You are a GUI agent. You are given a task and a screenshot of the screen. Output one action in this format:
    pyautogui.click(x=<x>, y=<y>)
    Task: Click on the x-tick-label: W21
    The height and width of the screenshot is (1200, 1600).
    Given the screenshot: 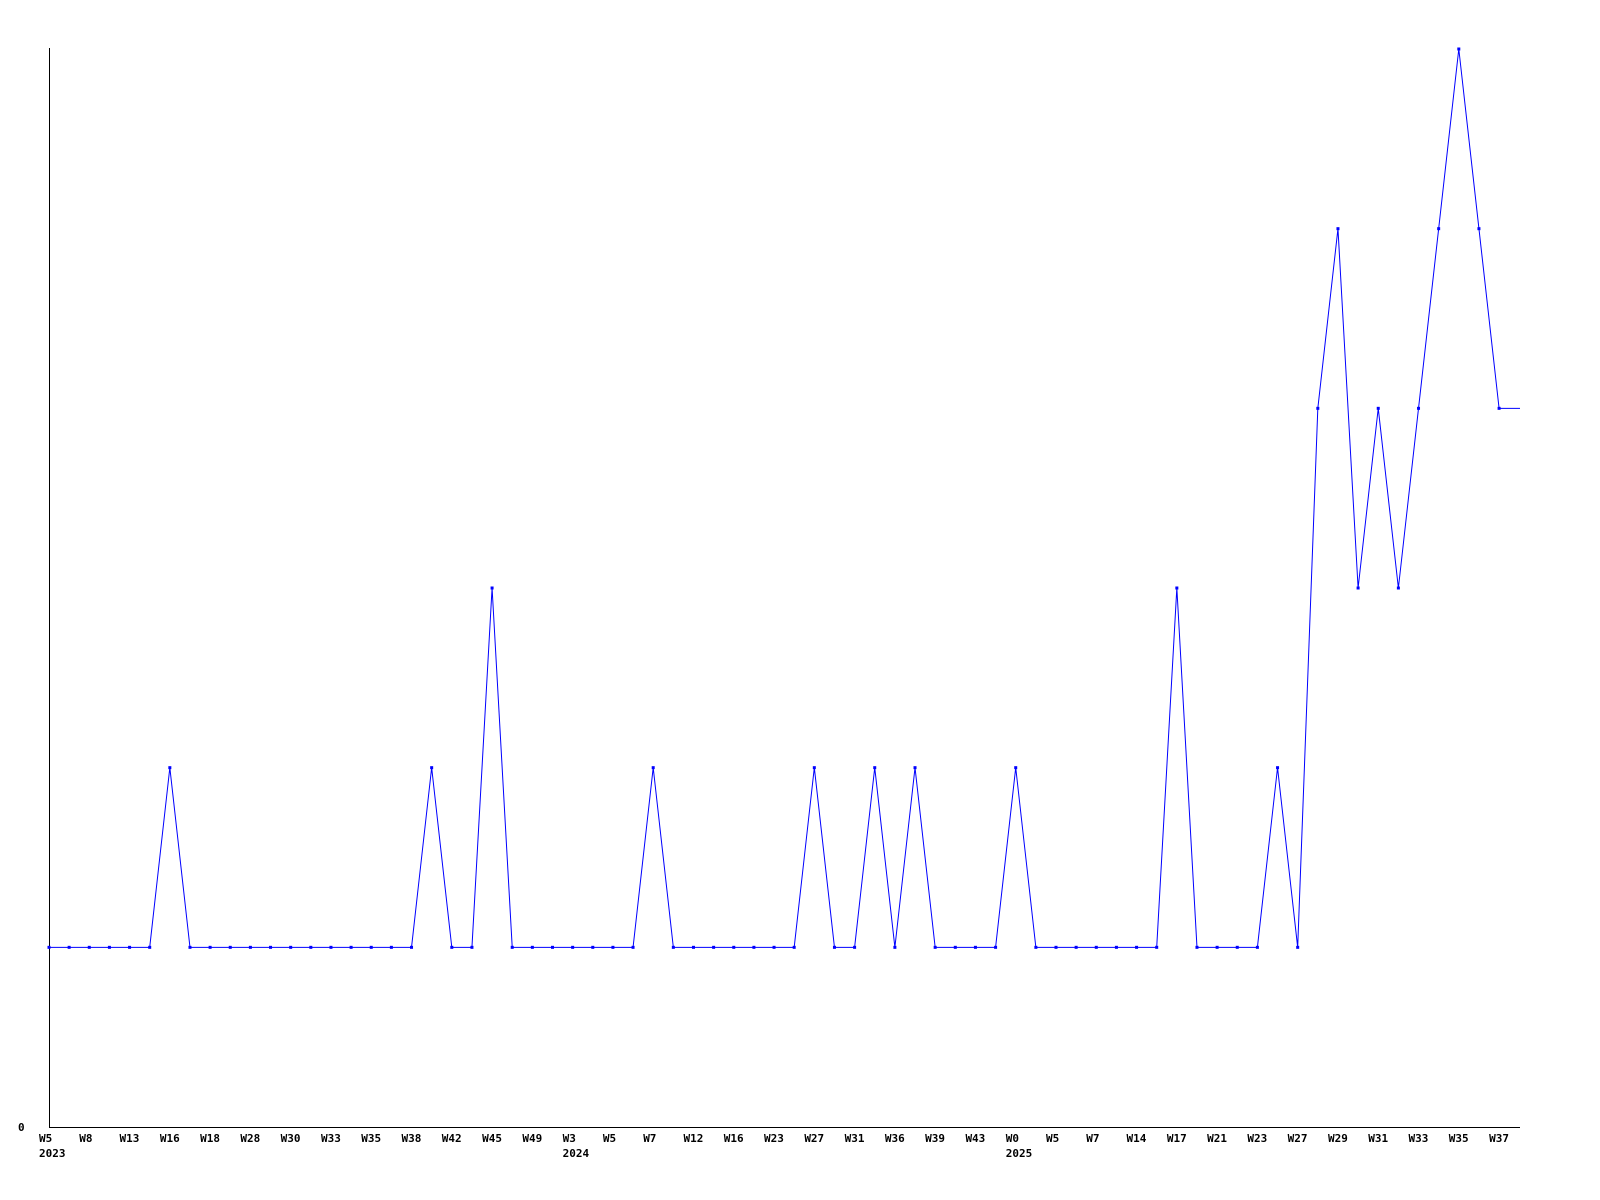 What is the action you would take?
    pyautogui.click(x=1217, y=1138)
    